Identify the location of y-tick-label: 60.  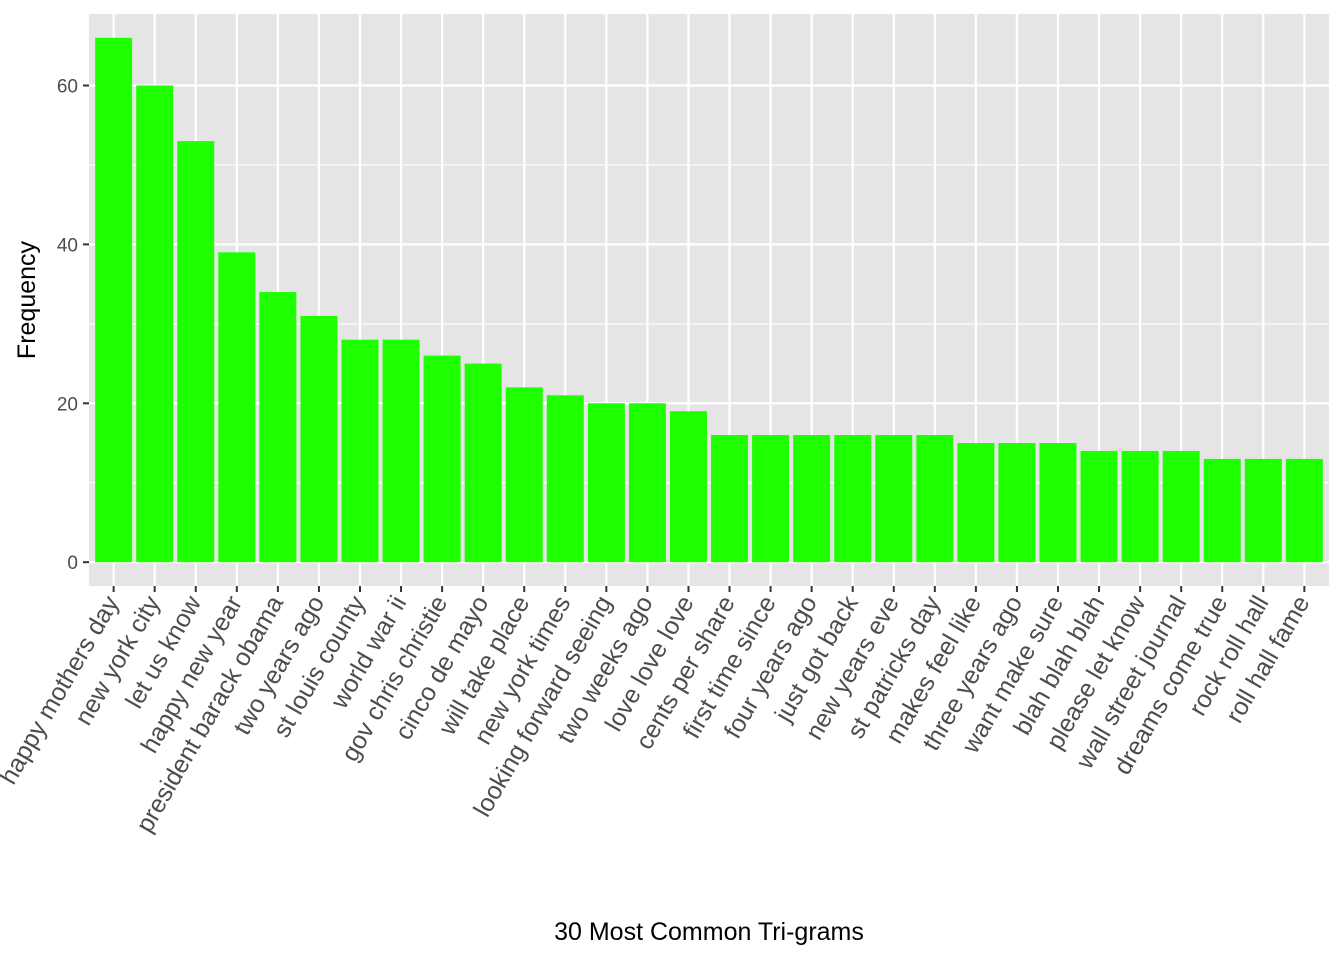
(67, 87).